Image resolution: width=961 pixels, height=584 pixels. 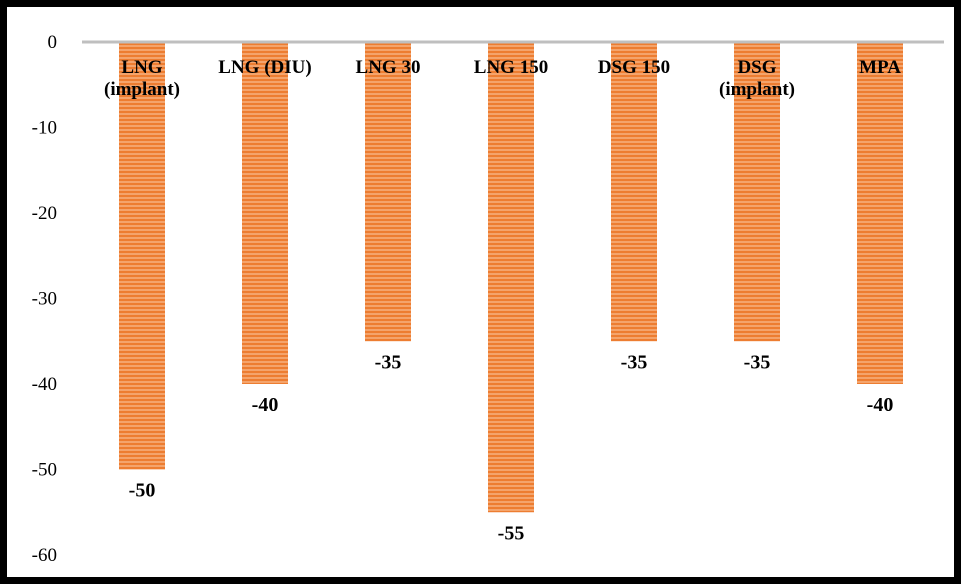 I want to click on y-tick-label: 0, so click(x=53, y=42).